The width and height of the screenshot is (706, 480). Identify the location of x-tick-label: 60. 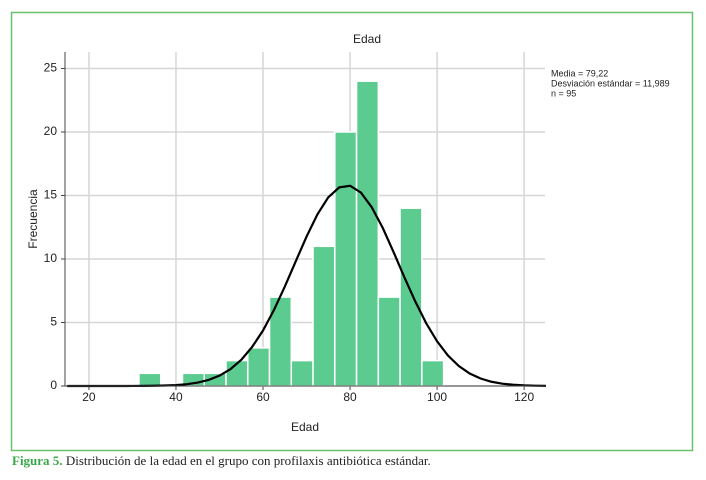
(263, 397).